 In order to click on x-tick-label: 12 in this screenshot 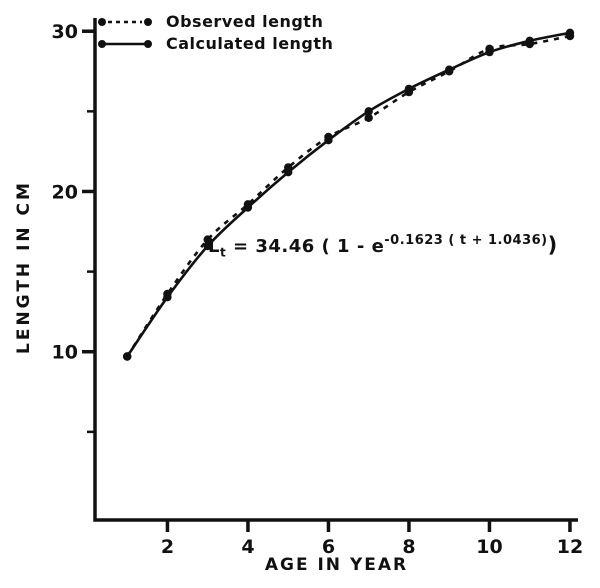, I will do `click(570, 547)`.